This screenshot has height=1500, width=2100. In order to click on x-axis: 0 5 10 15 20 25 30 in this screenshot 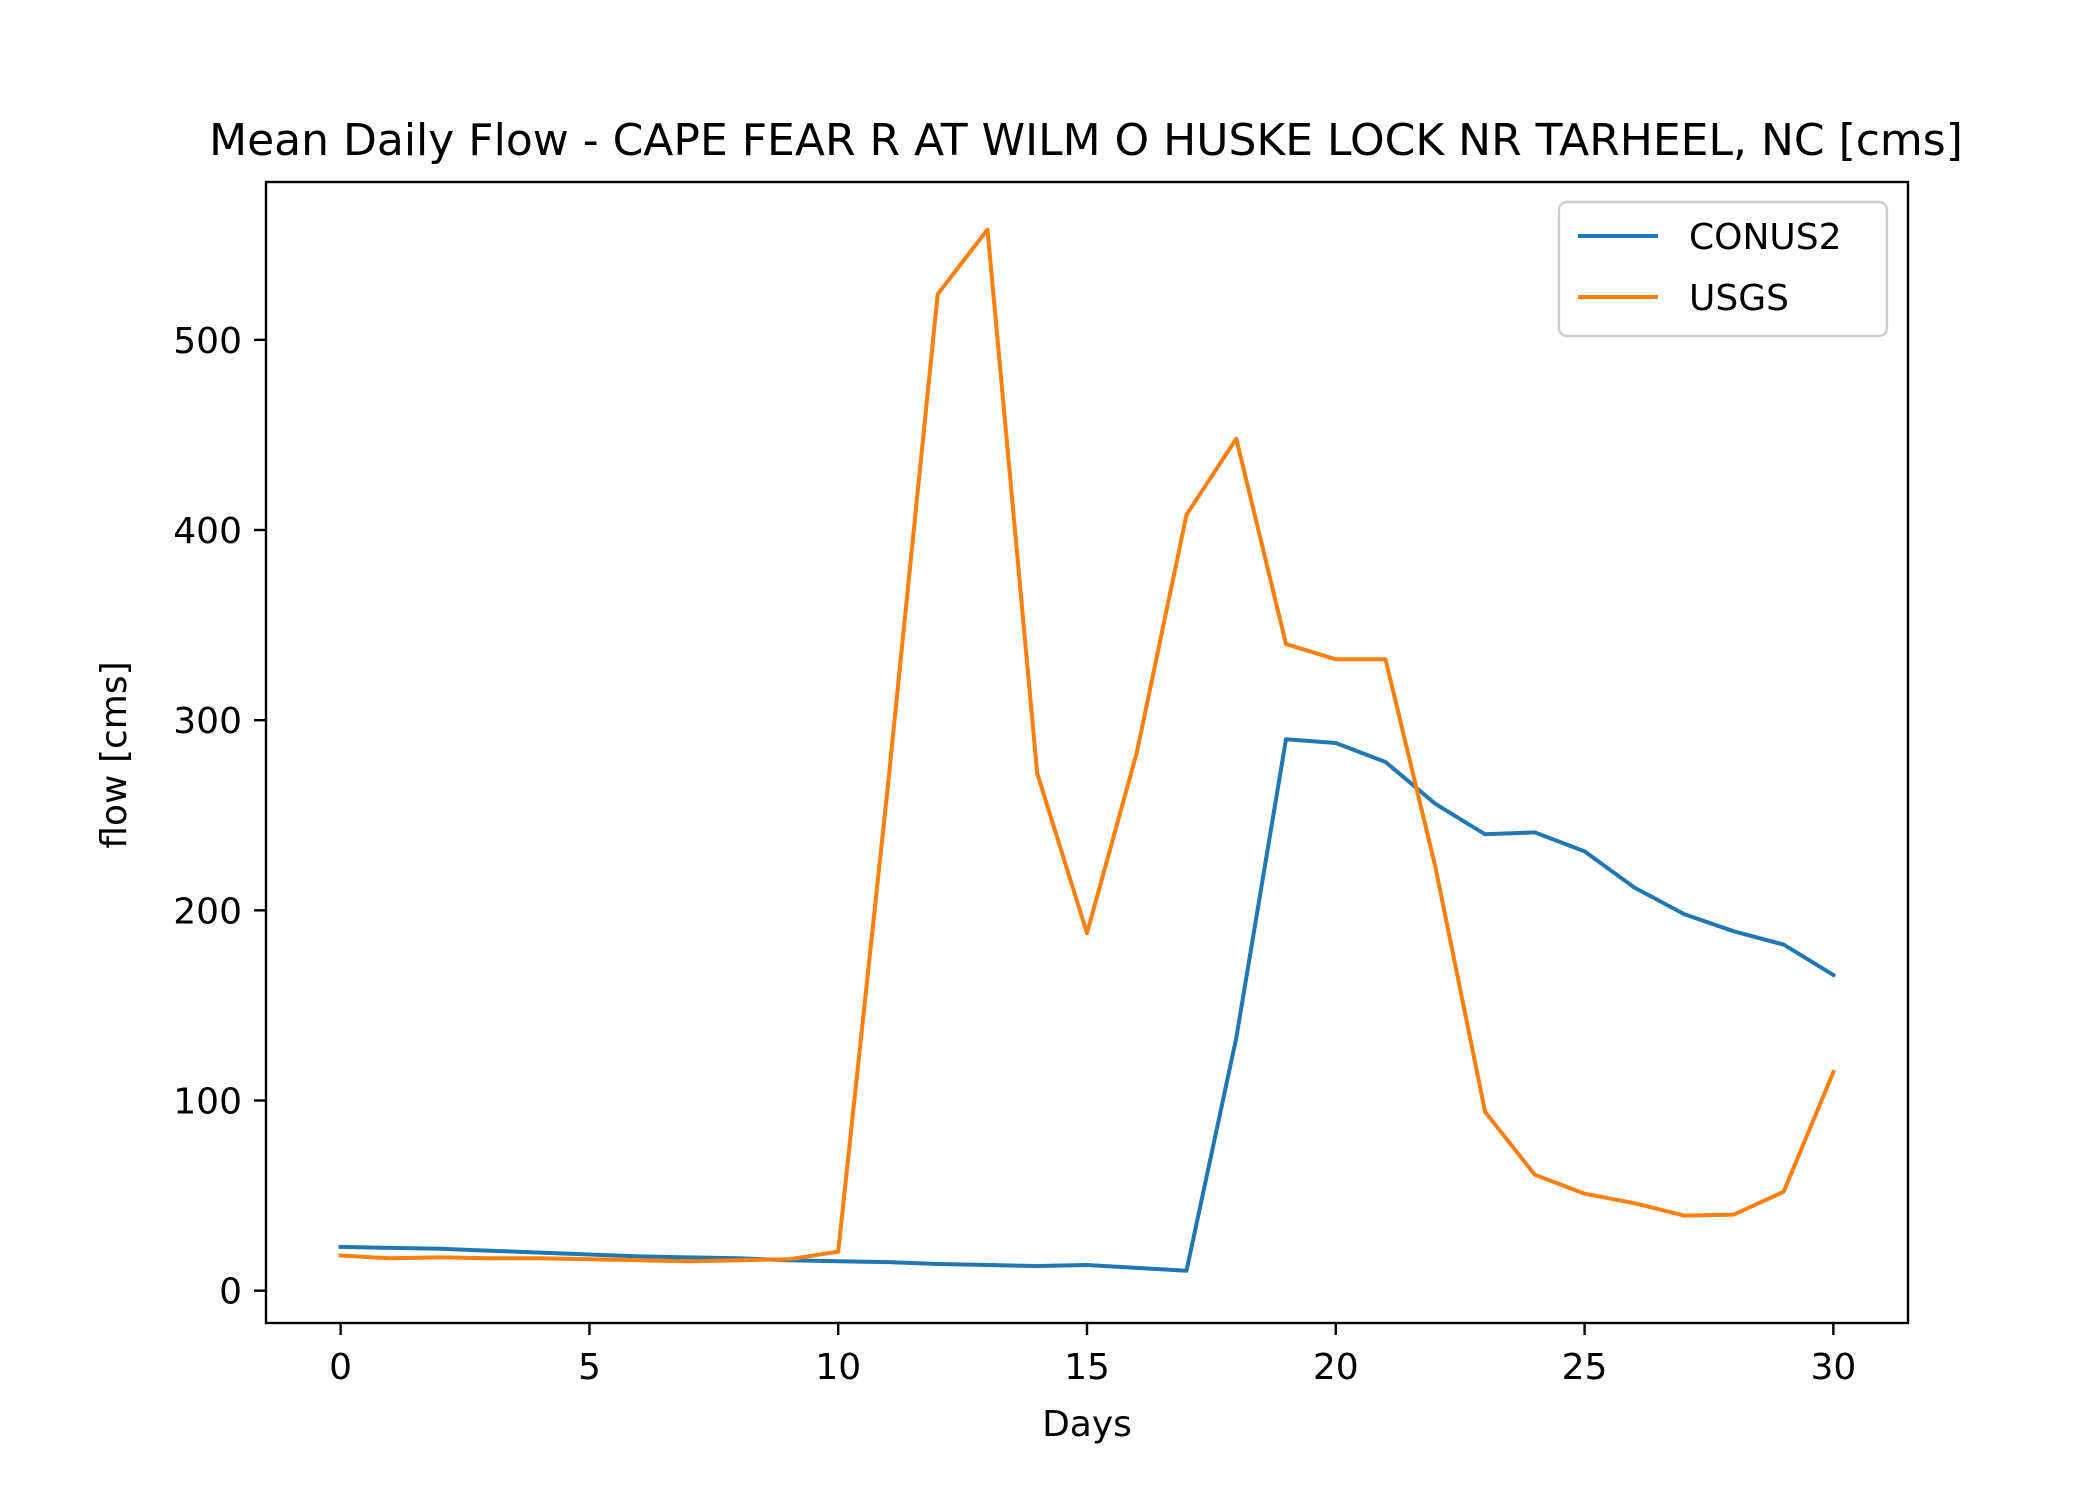, I will do `click(1092, 1355)`.